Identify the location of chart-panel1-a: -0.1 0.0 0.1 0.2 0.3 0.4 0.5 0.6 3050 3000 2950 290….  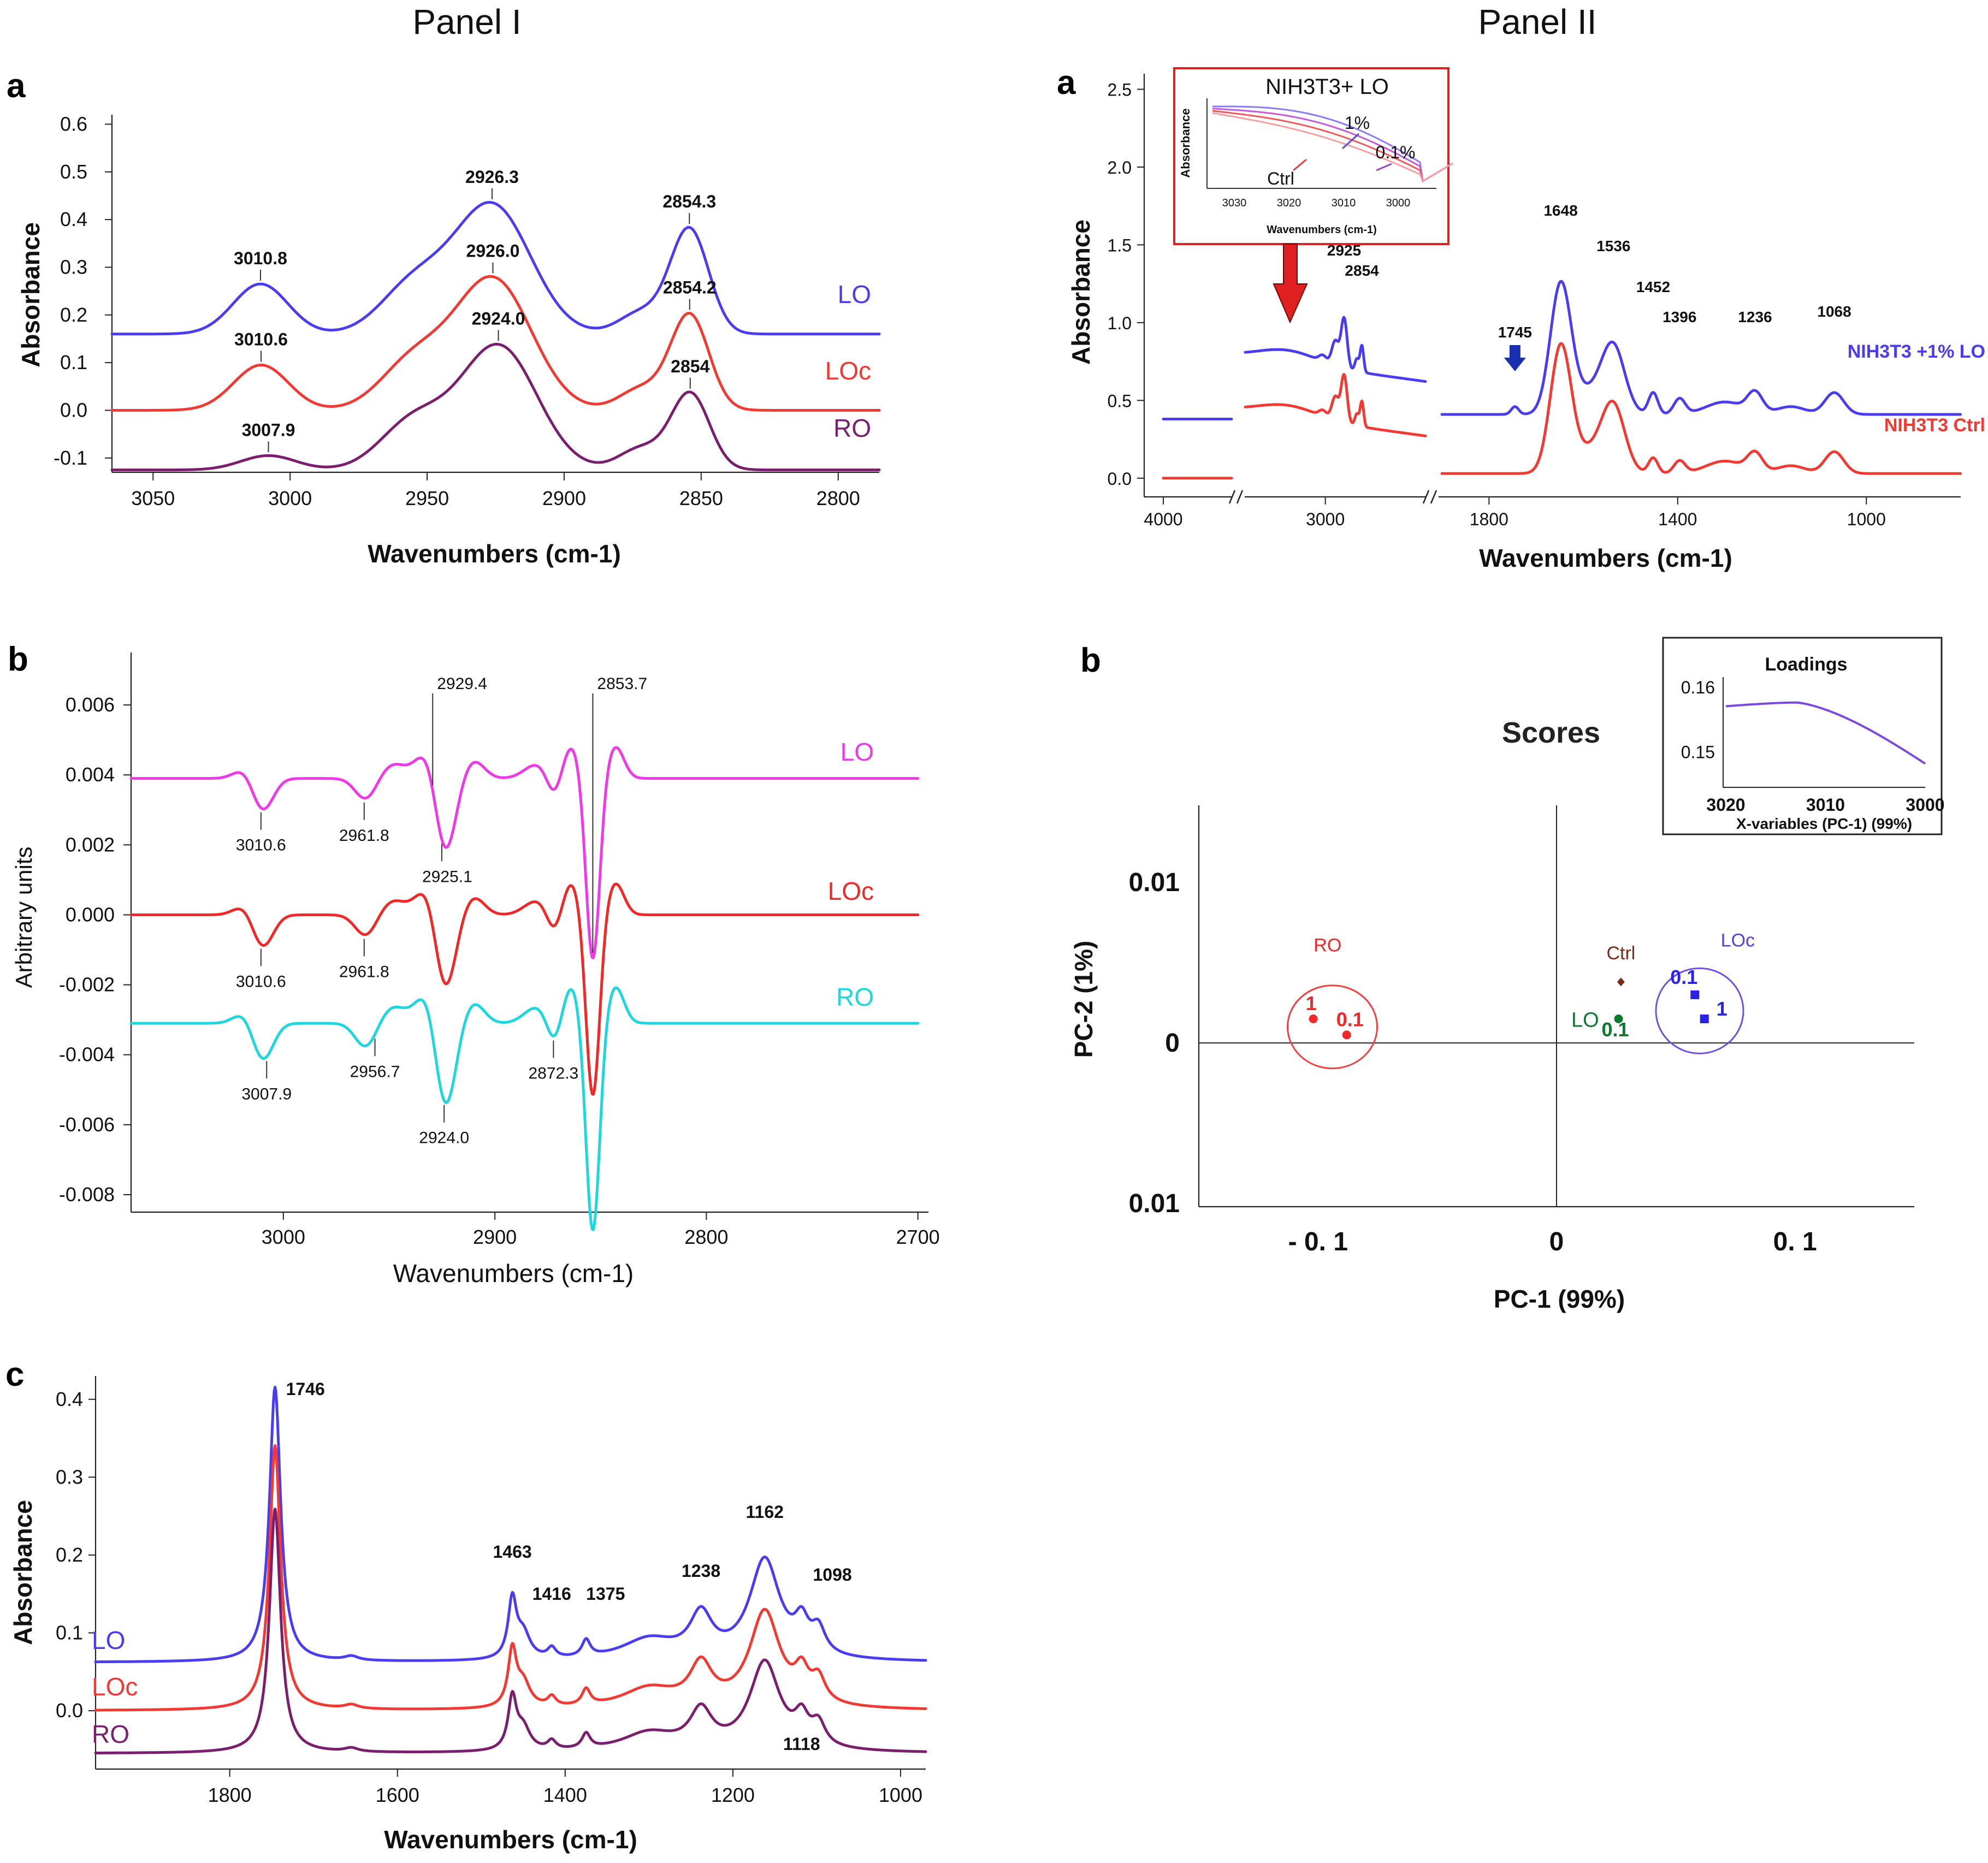
(448, 340).